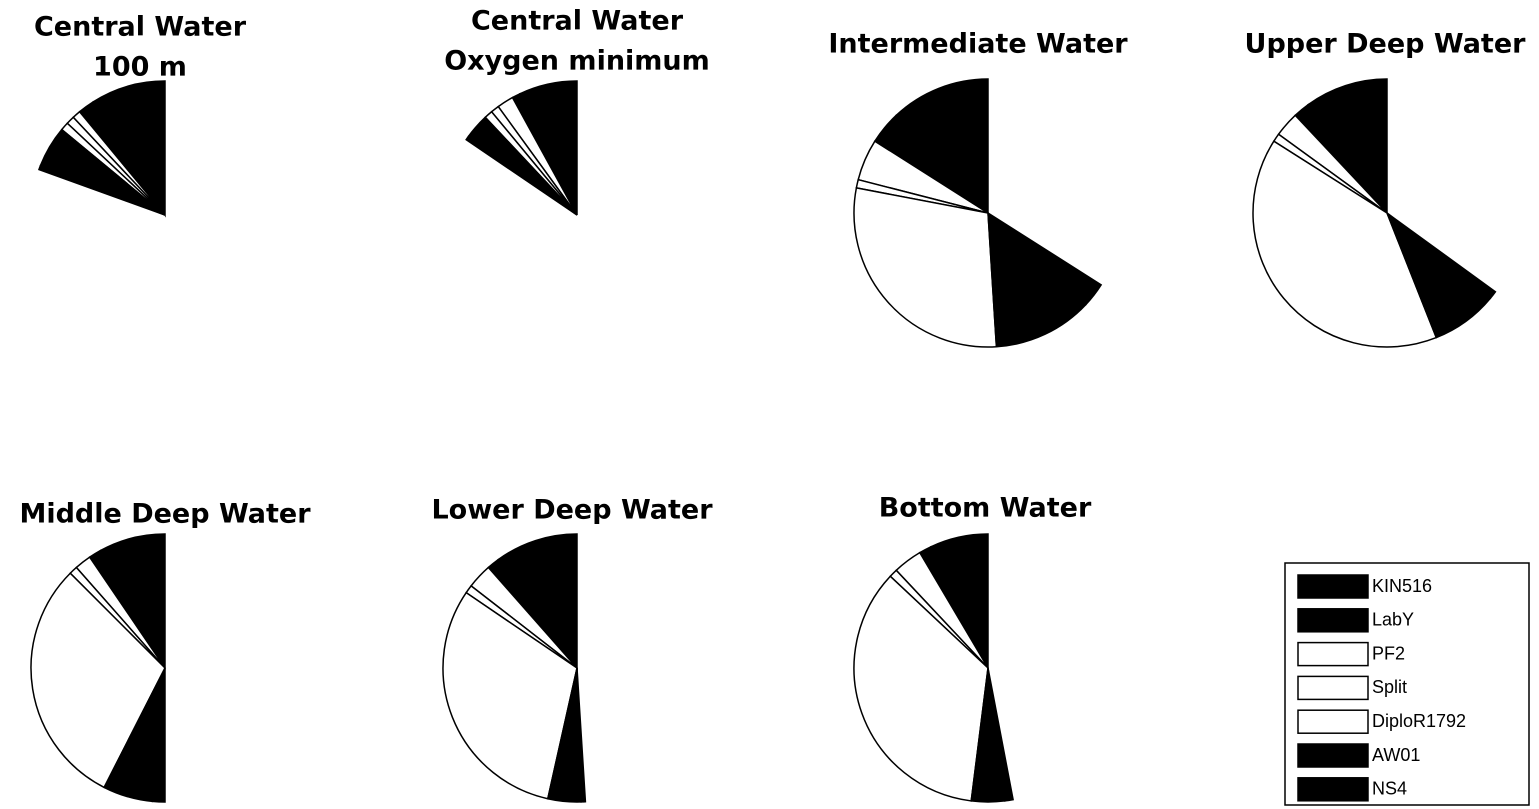  What do you see at coordinates (165, 514) in the screenshot?
I see `chart-title: Middle Deep Water` at bounding box center [165, 514].